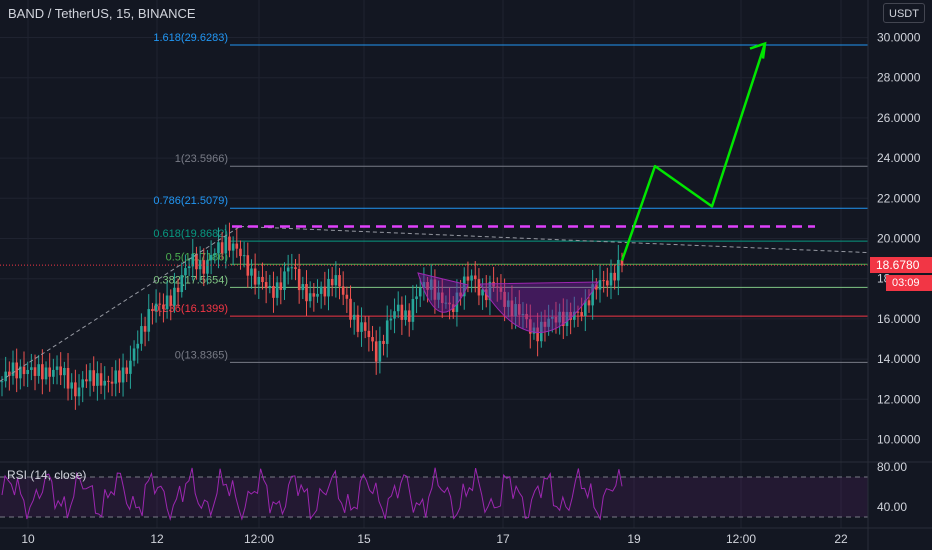 Image resolution: width=932 pixels, height=550 pixels. I want to click on pattern-handle-shape, so click(443, 292).